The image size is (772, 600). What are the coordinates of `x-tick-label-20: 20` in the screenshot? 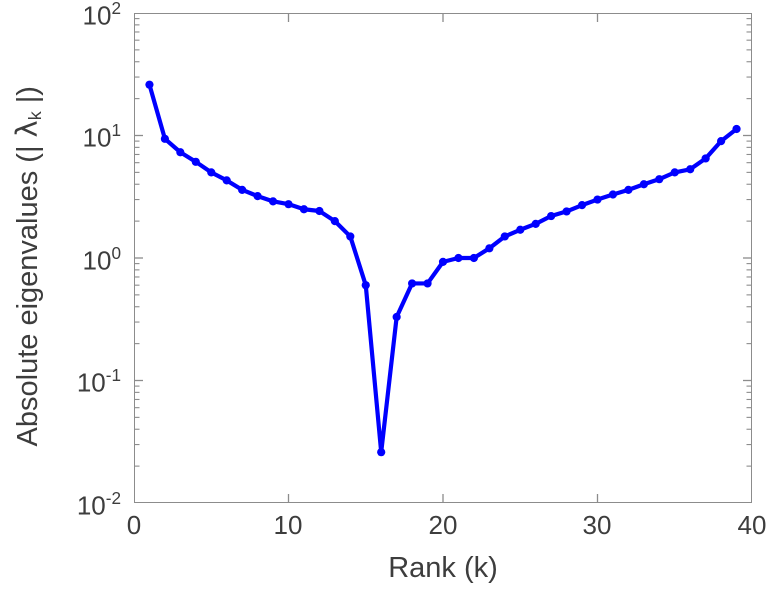 It's located at (443, 525).